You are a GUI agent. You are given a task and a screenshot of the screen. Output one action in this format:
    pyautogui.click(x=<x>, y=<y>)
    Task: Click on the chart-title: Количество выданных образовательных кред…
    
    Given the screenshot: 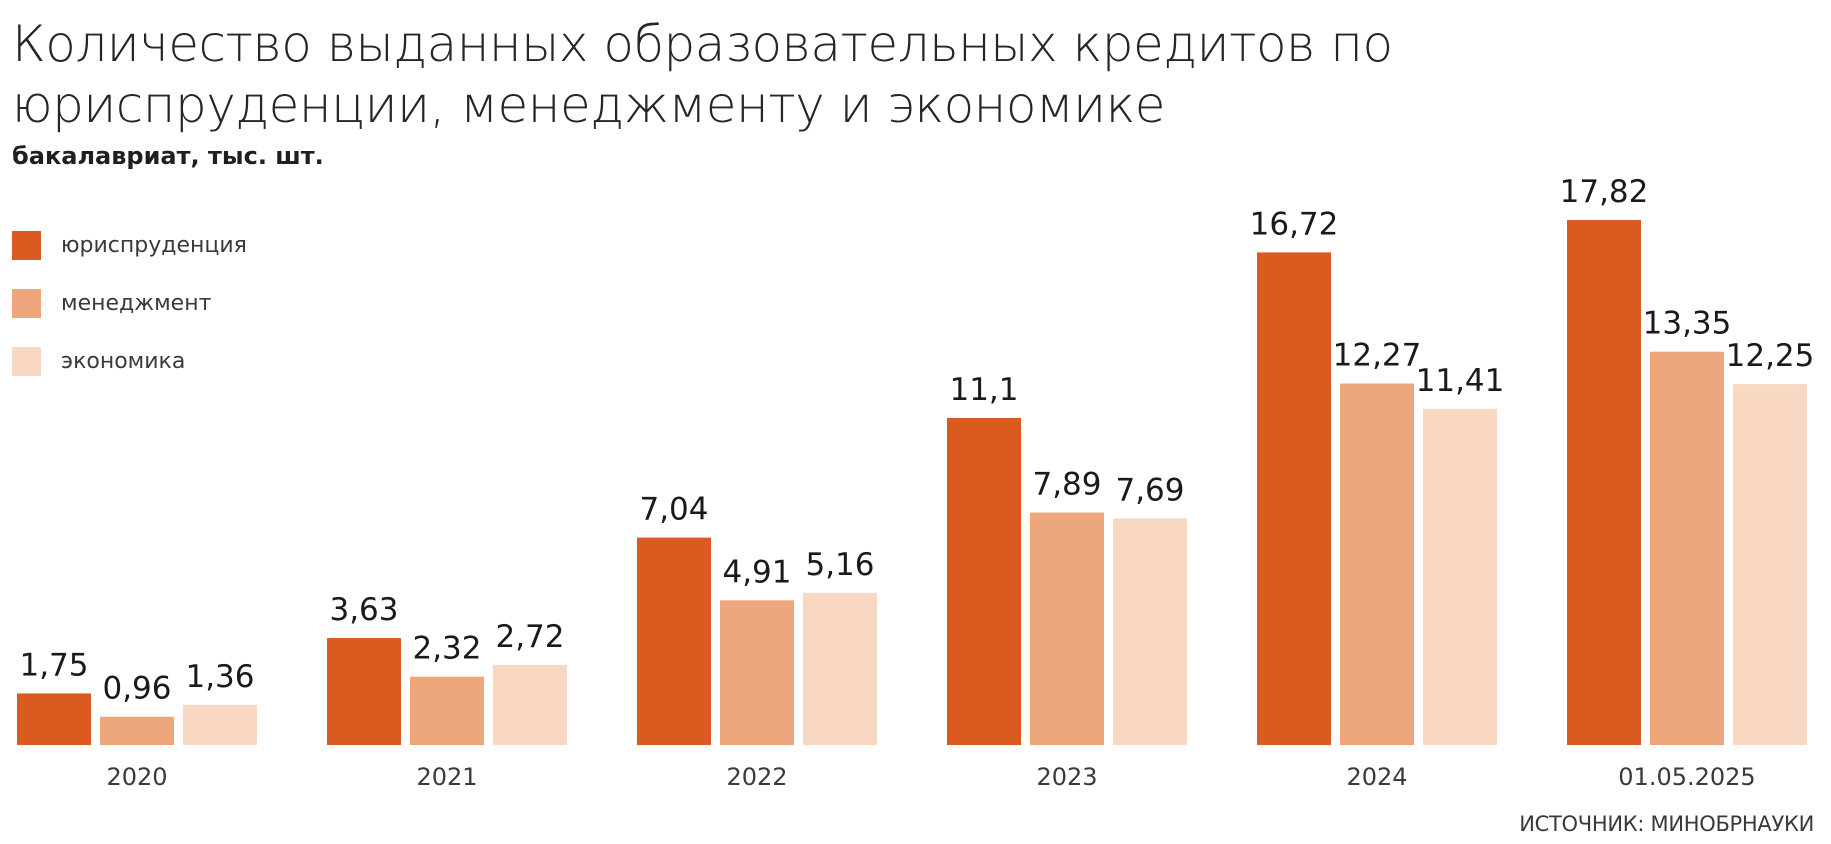 What is the action you would take?
    pyautogui.click(x=702, y=74)
    